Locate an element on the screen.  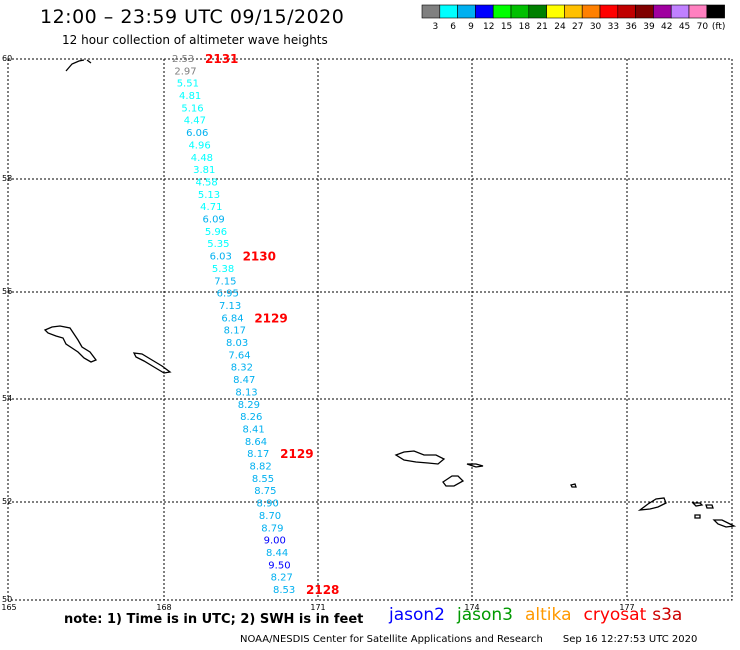
coastline-alaska-mainland is located at coordinates (78, 65).